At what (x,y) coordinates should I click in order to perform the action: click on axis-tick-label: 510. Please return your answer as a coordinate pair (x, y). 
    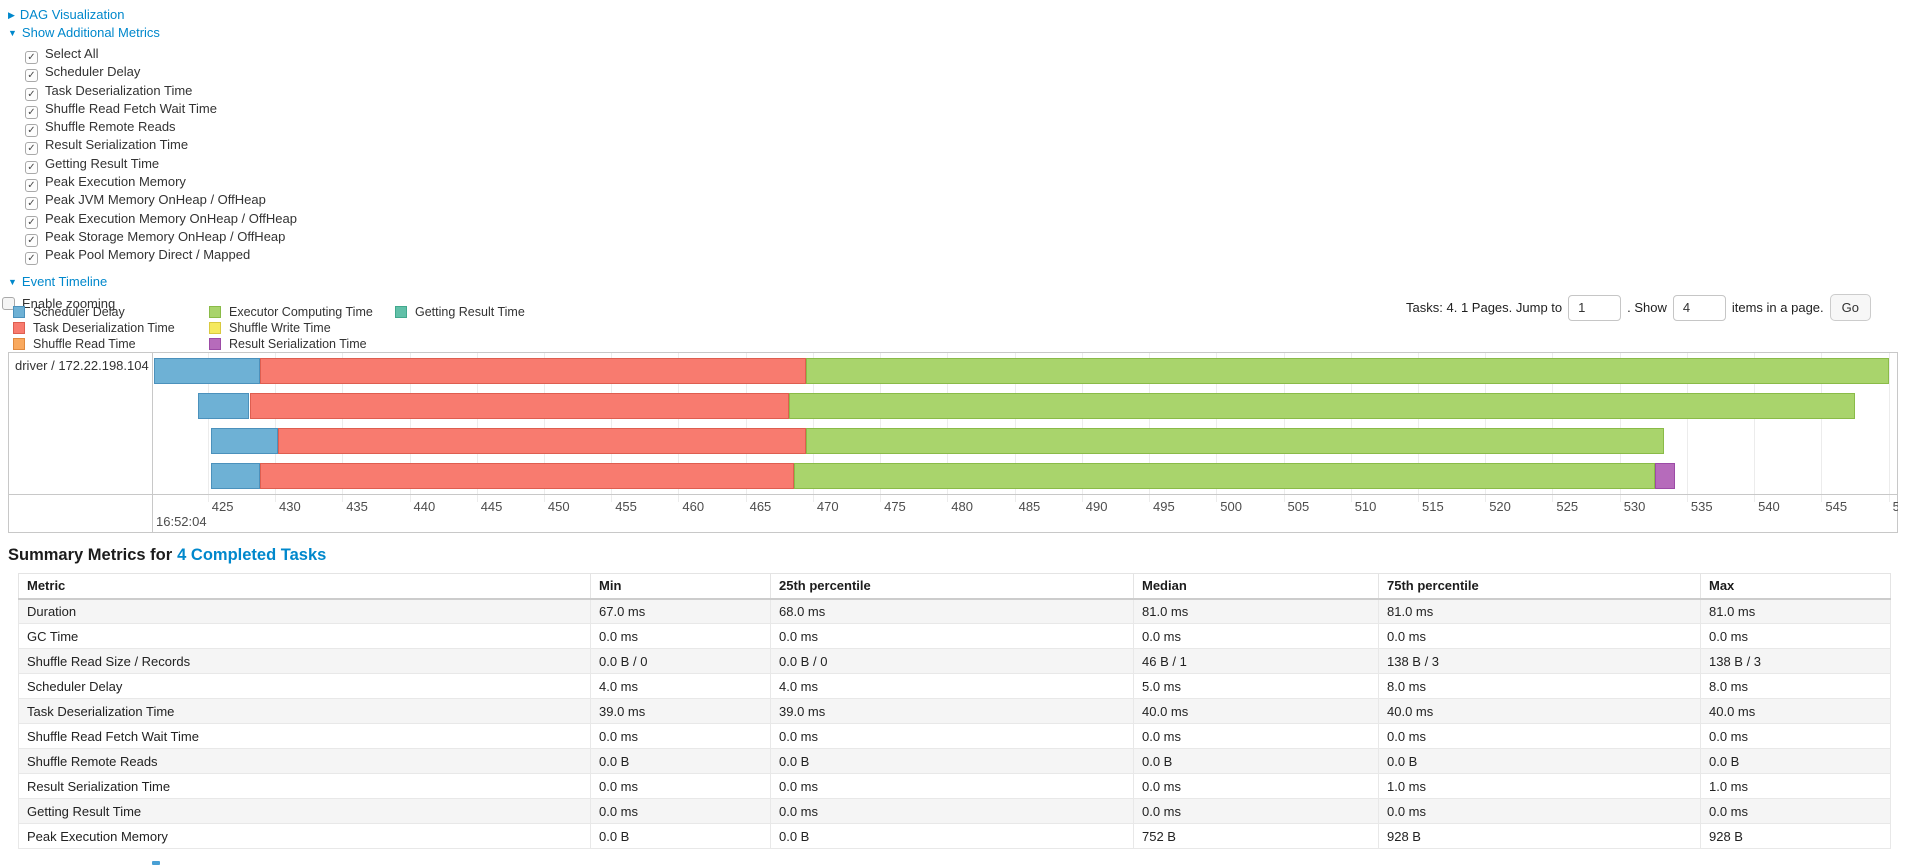
    Looking at the image, I should click on (1365, 506).